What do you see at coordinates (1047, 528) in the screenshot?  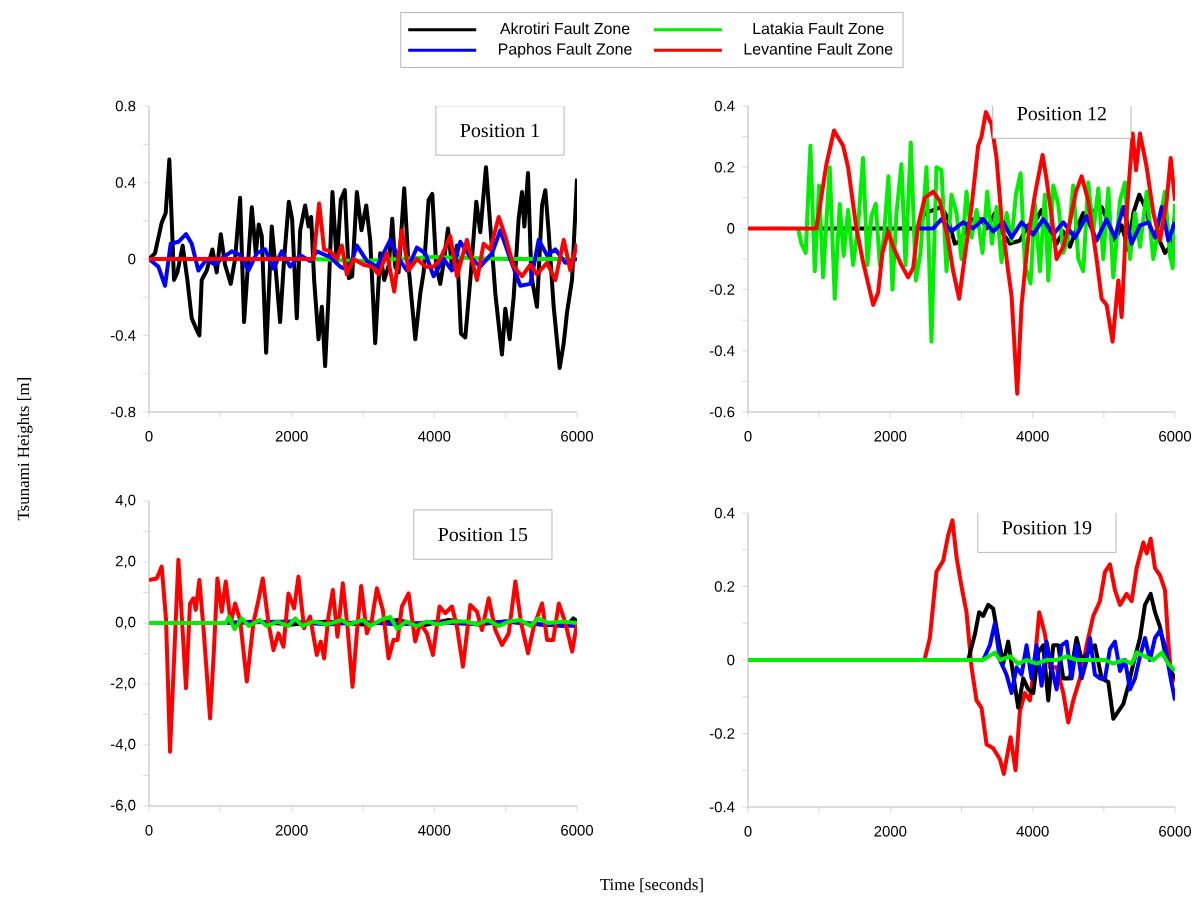 I see `chart-title: Position 19` at bounding box center [1047, 528].